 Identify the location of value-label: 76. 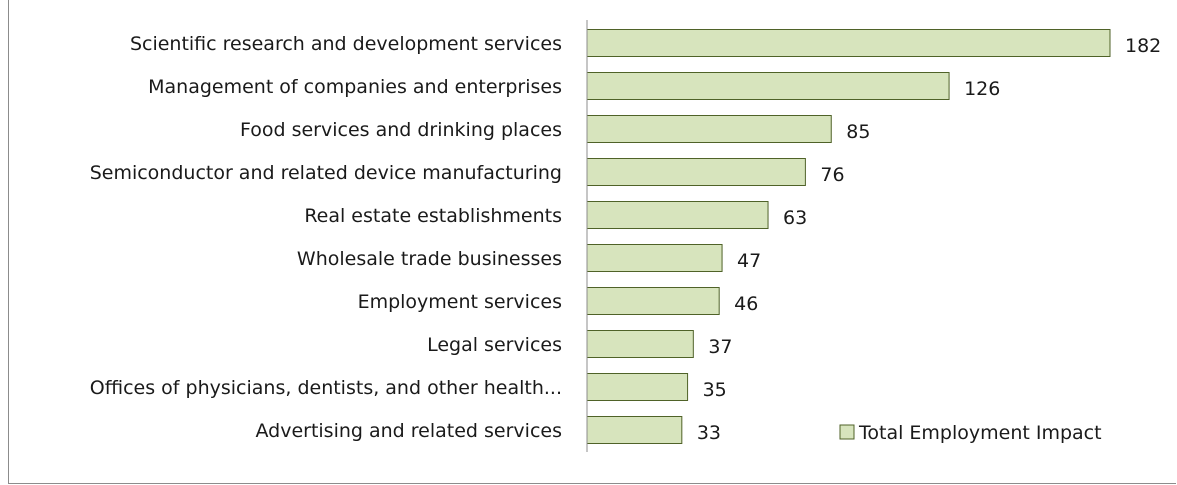
(832, 175).